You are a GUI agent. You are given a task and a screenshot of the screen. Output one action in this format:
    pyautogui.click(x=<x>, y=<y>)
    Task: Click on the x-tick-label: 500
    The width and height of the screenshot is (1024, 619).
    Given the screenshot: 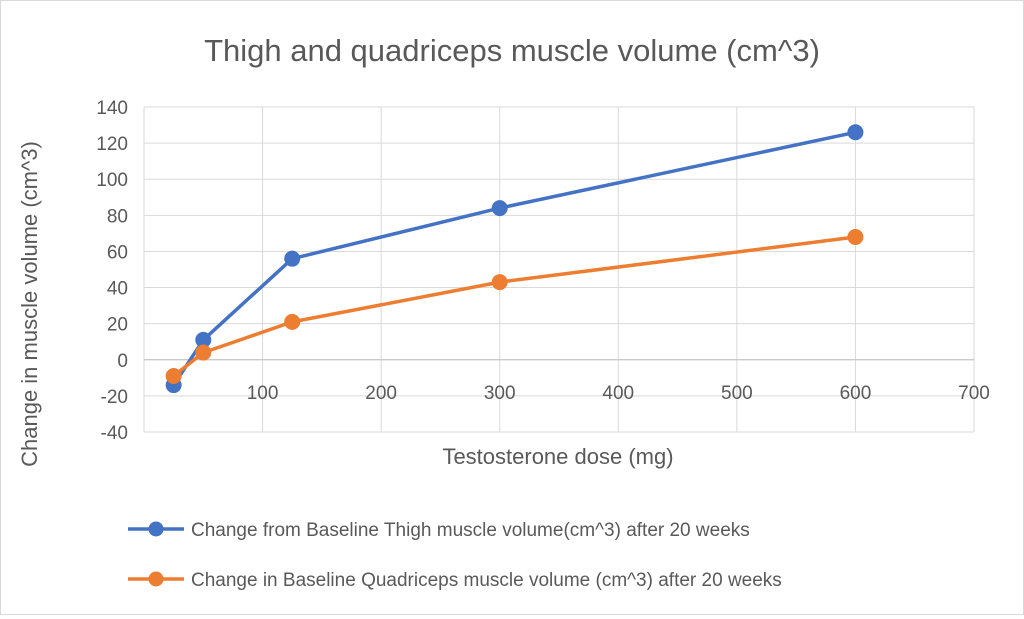 What is the action you would take?
    pyautogui.click(x=737, y=393)
    